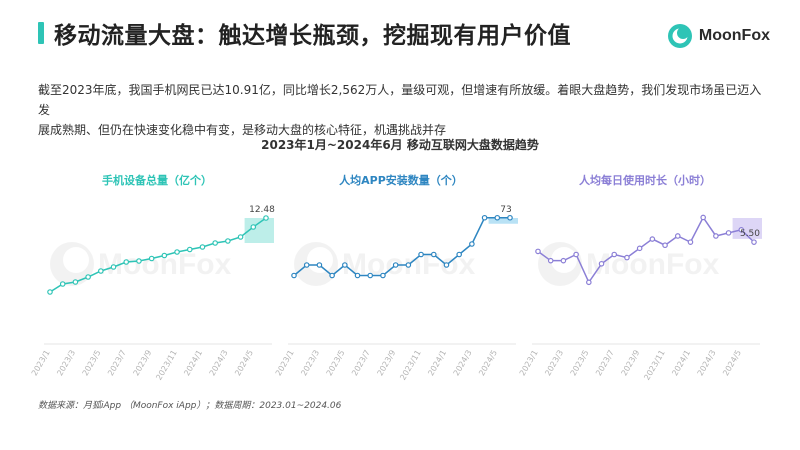  What do you see at coordinates (645, 180) in the screenshot?
I see `chart-title: 人均每日使用时长（小时）` at bounding box center [645, 180].